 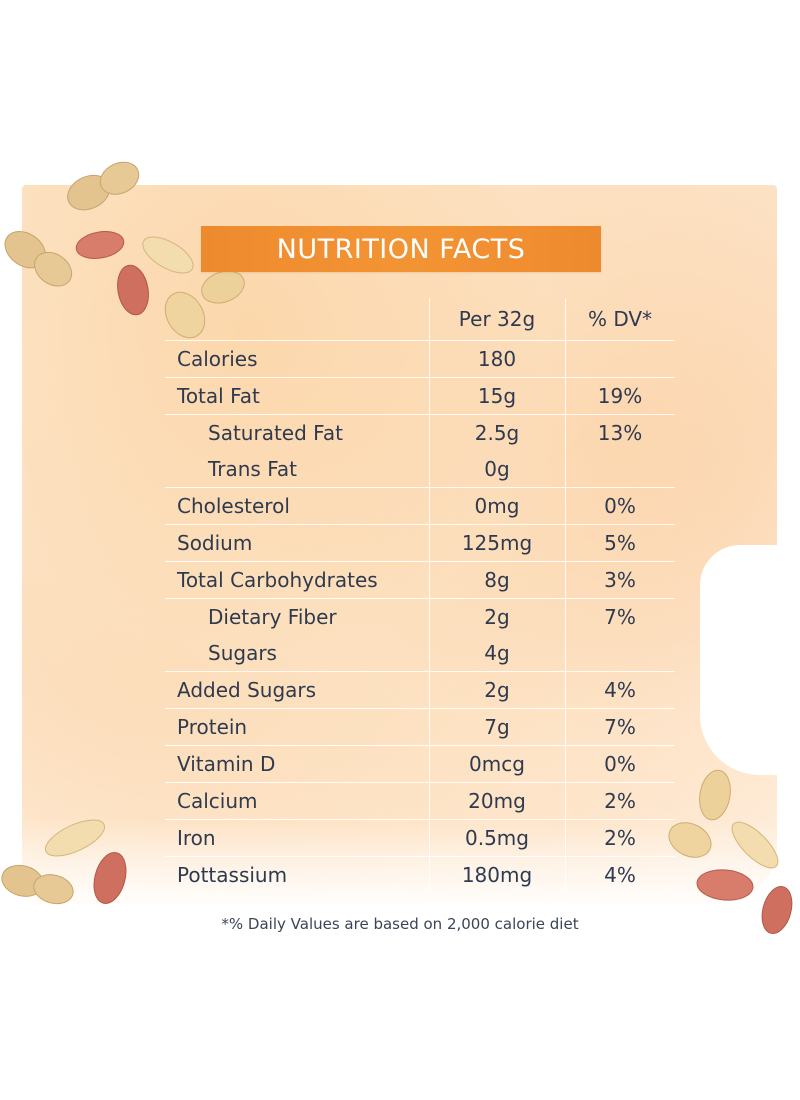 I want to click on header-amount: Per 32g, so click(x=497, y=319).